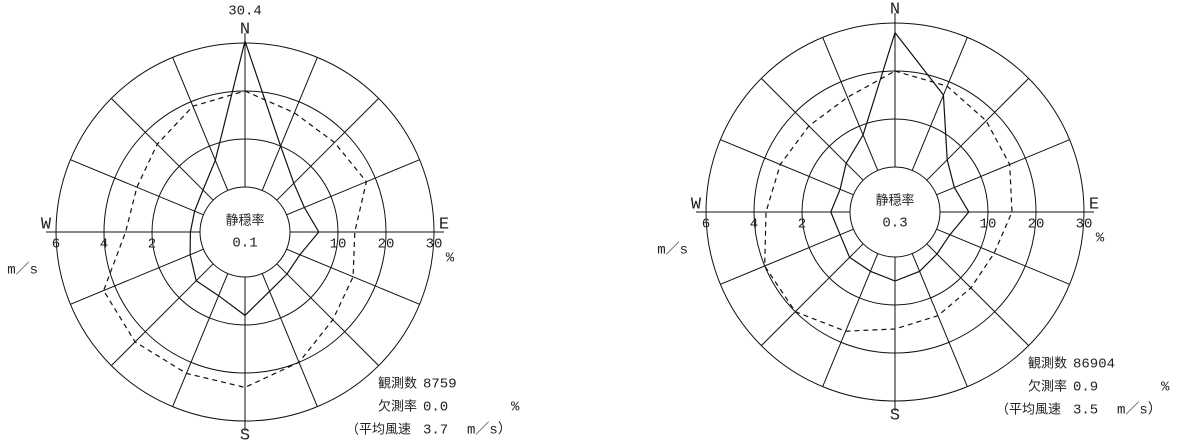 The image size is (1180, 448). Describe the element at coordinates (435, 408) in the screenshot. I see `missing-value: 0.0` at that location.